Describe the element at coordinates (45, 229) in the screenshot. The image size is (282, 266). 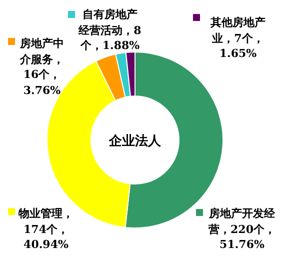
I see `legend-label: 物业管理，174个，40.94%` at that location.